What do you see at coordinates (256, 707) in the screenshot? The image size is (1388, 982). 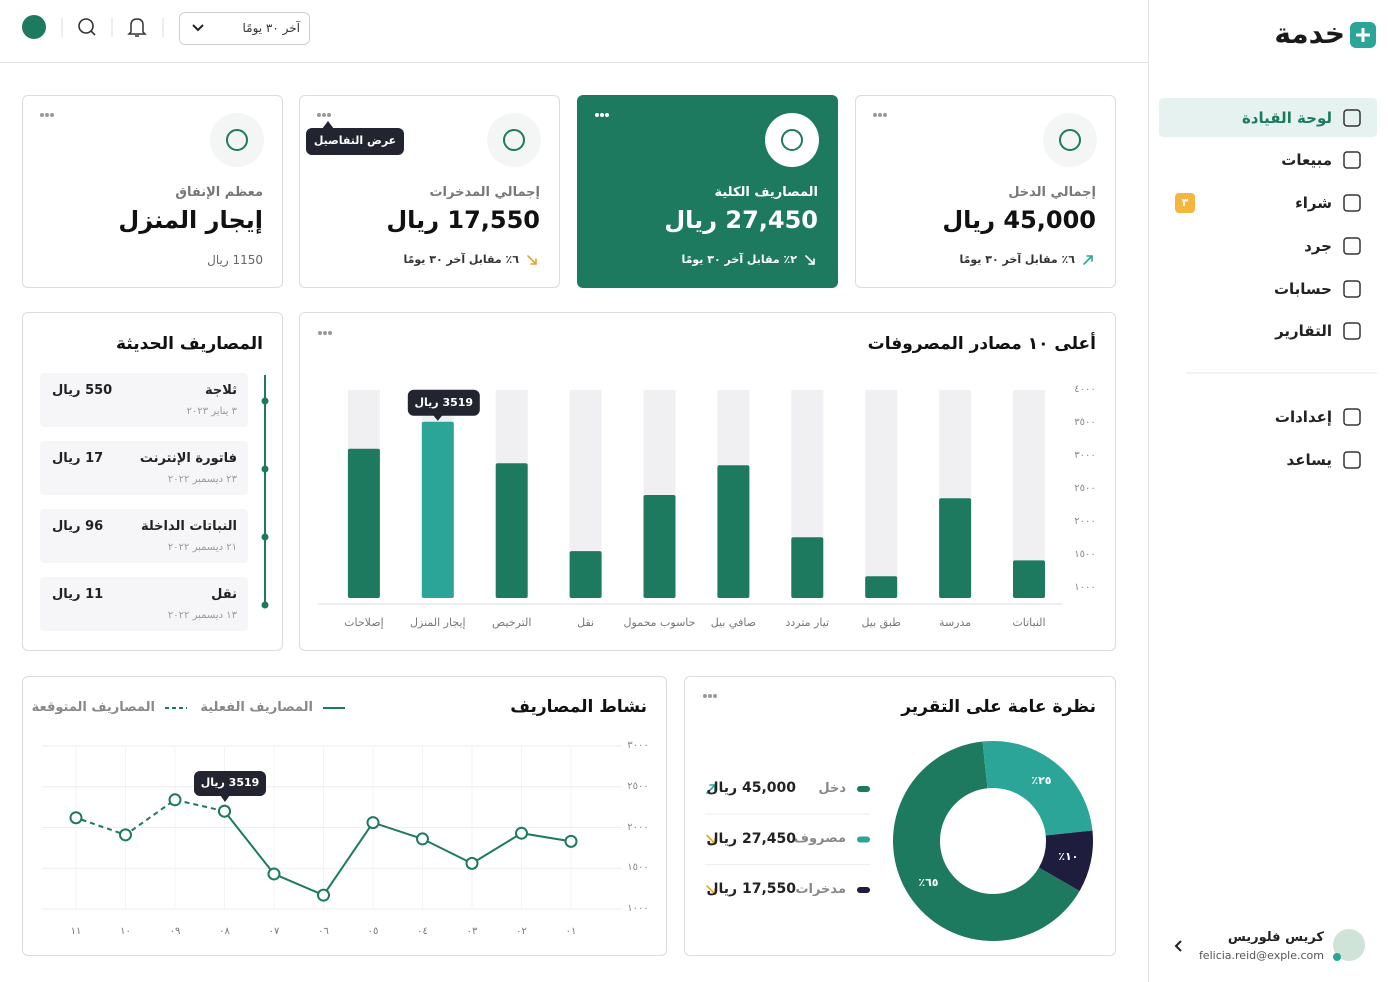 I see `legend-label: المصاريف الفعلية` at bounding box center [256, 707].